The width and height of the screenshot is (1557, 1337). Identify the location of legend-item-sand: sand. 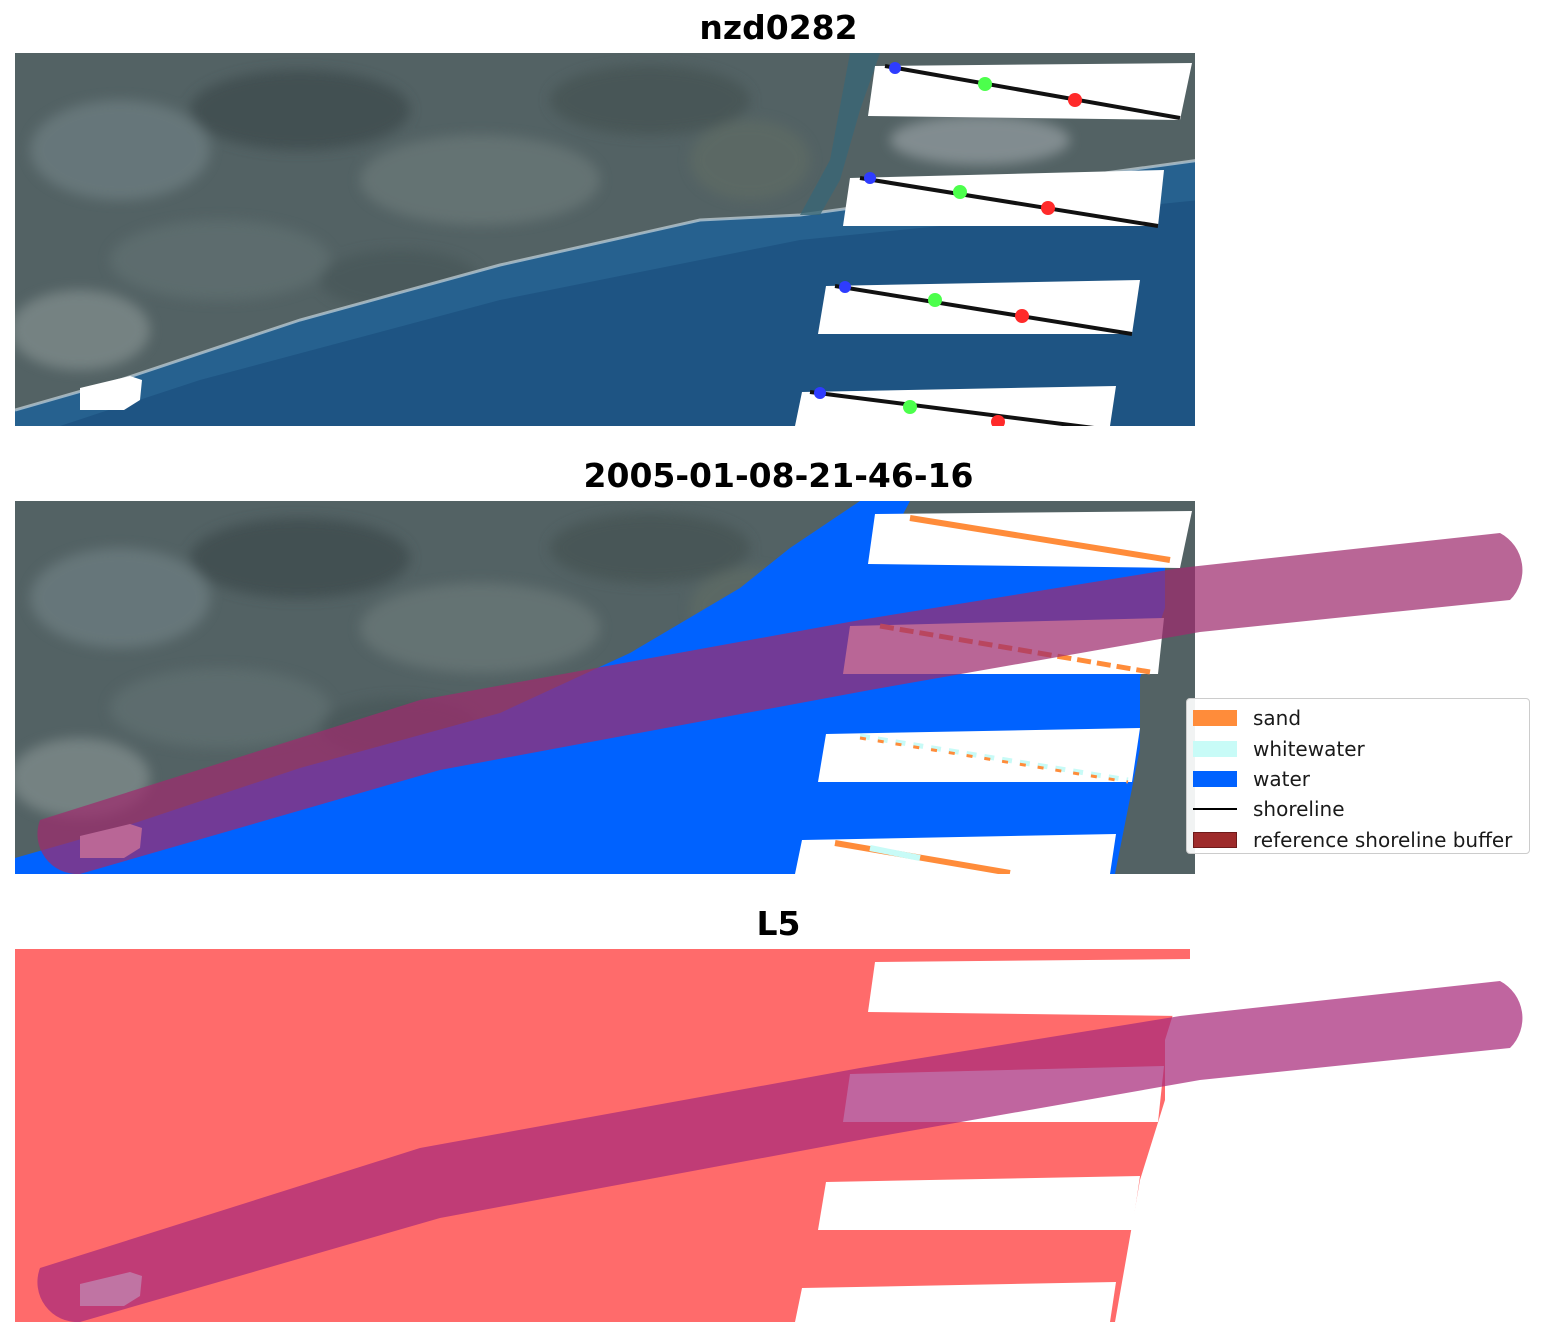
(1358, 718).